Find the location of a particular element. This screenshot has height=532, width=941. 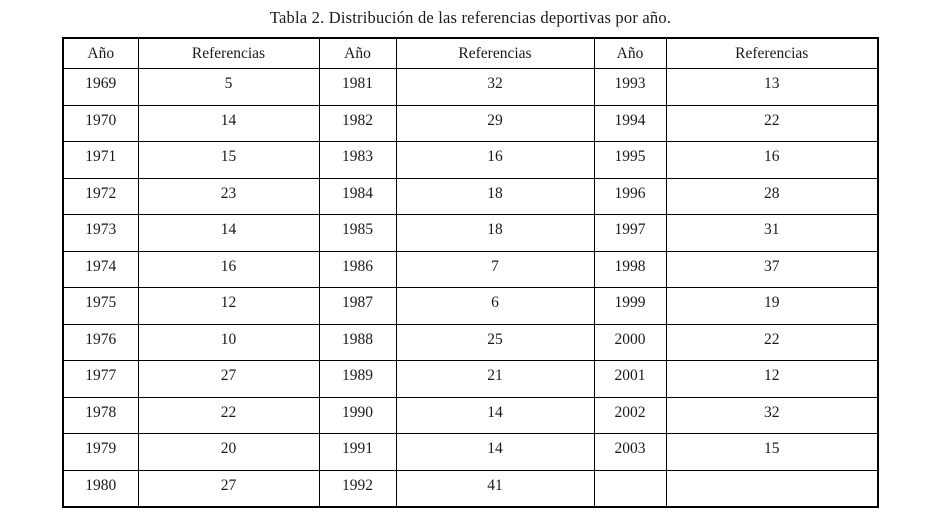

year-cell: 1983 is located at coordinates (357, 160).